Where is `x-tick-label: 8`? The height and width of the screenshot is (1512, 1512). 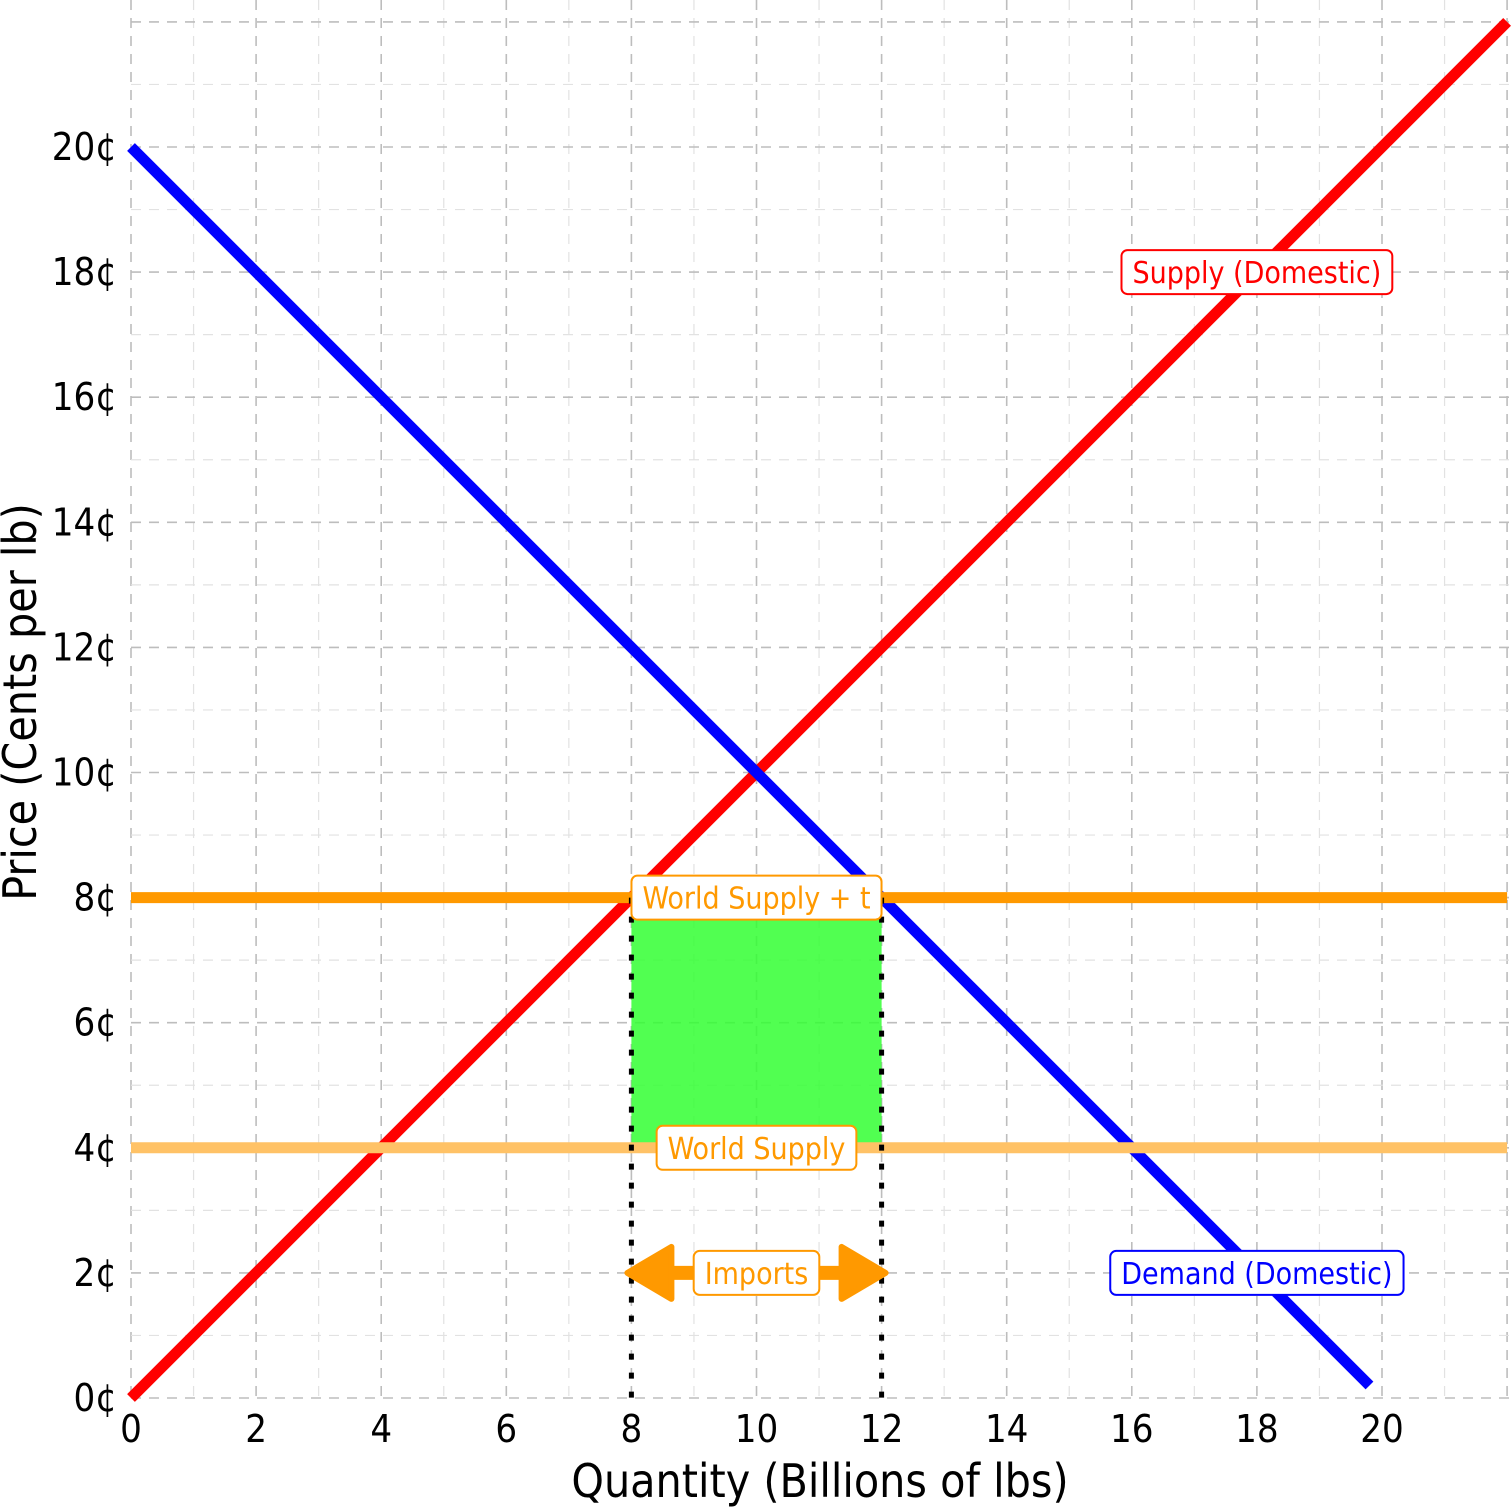 x-tick-label: 8 is located at coordinates (632, 1429).